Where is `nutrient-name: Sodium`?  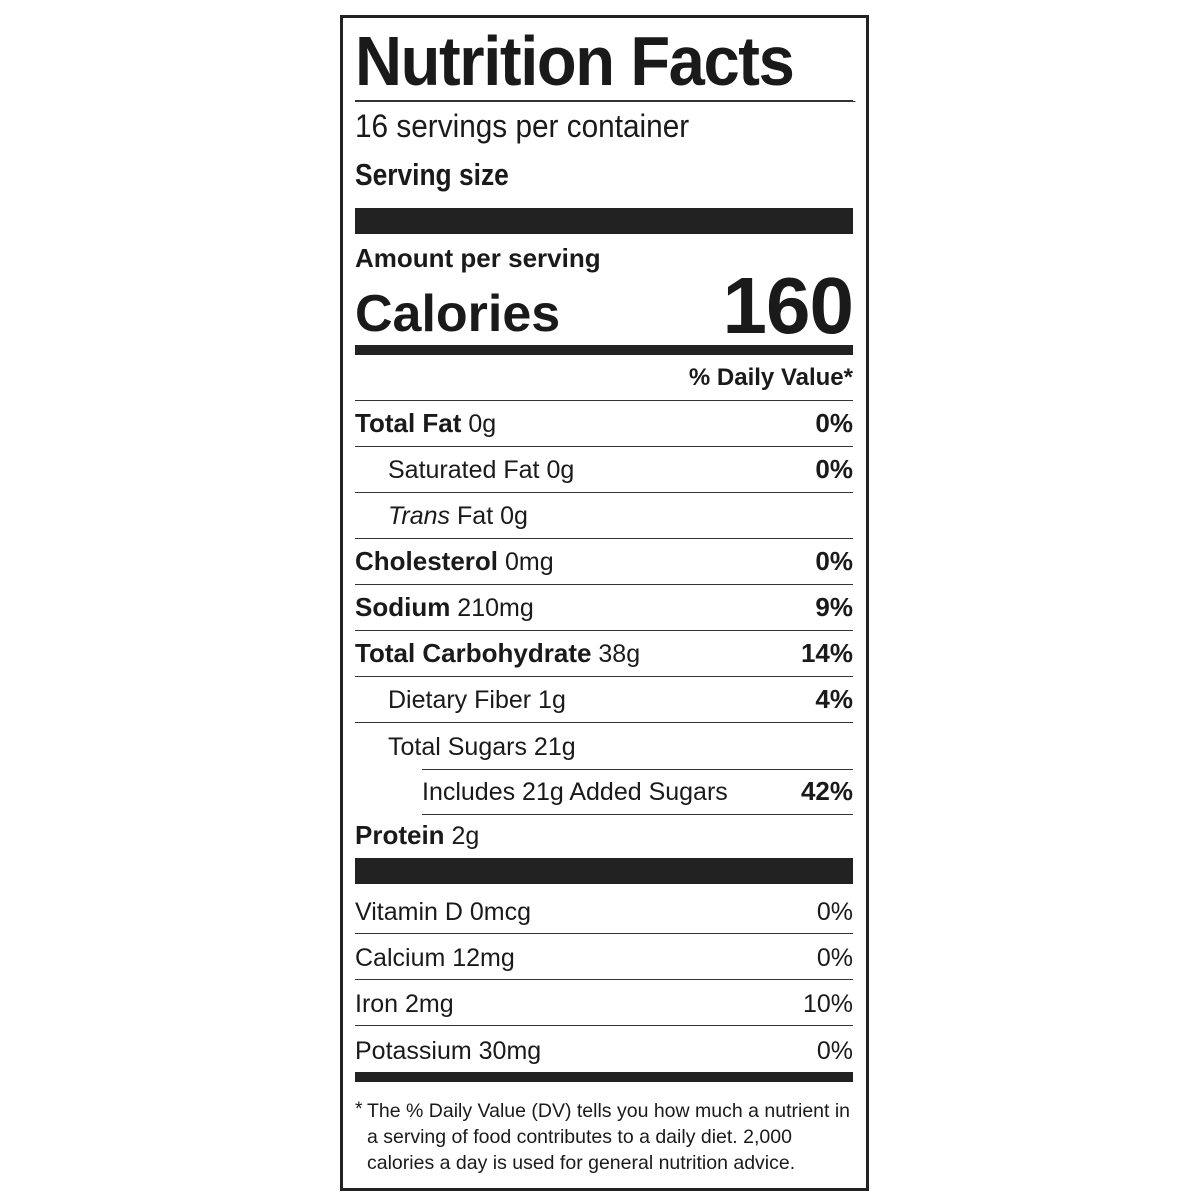 nutrient-name: Sodium is located at coordinates (403, 607).